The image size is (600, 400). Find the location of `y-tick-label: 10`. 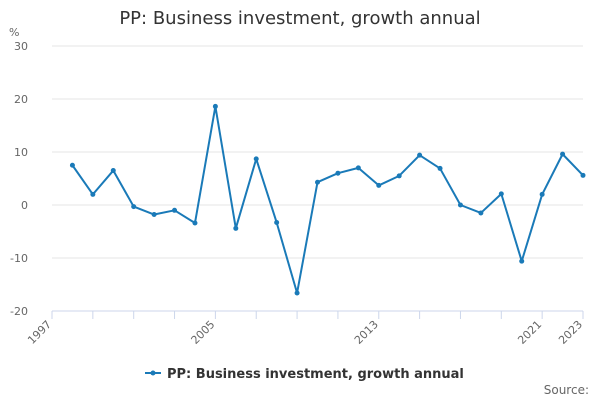

y-tick-label: 10 is located at coordinates (21, 152).